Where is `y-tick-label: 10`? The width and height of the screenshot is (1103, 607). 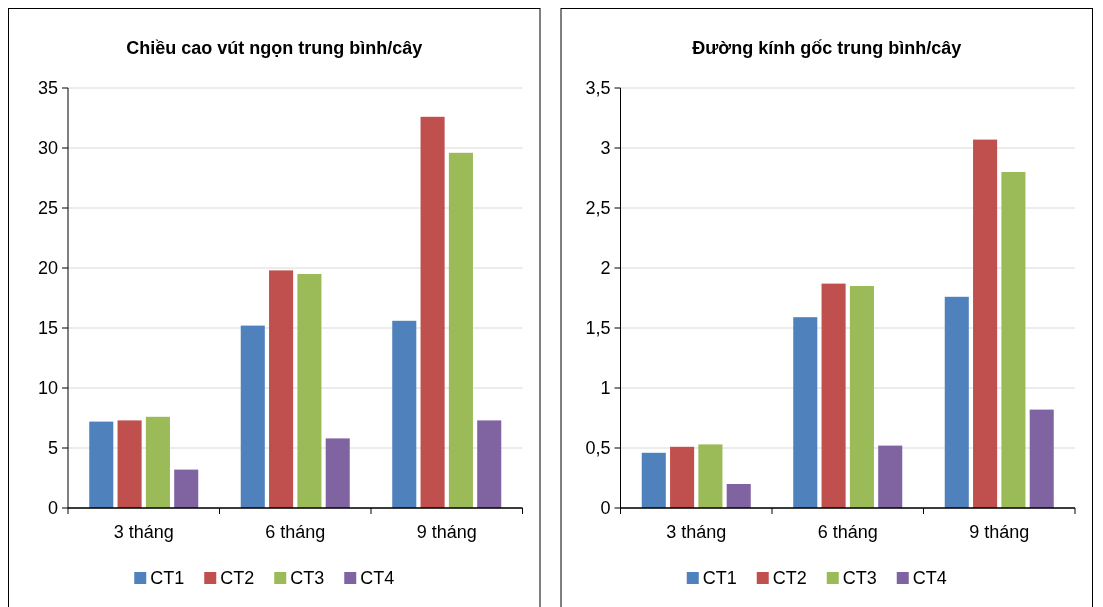
y-tick-label: 10 is located at coordinates (47, 388).